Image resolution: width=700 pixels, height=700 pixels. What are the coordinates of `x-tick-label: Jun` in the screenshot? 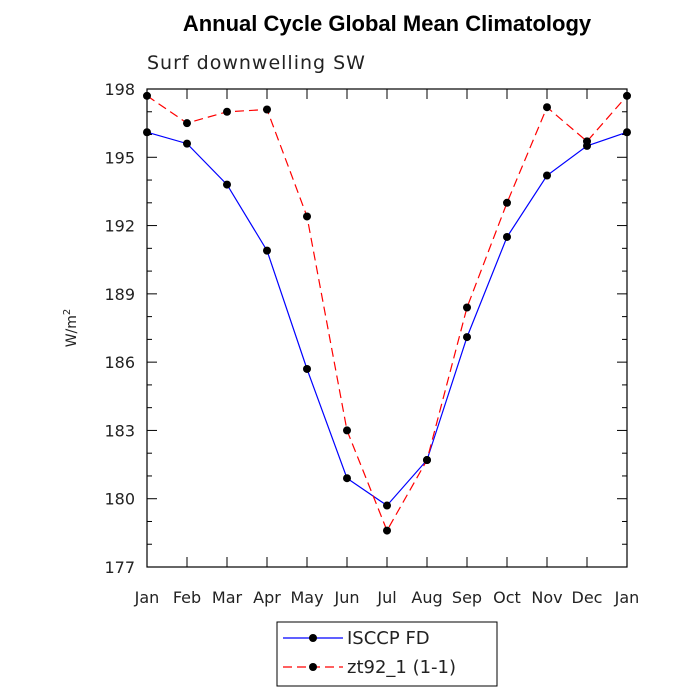 It's located at (347, 597).